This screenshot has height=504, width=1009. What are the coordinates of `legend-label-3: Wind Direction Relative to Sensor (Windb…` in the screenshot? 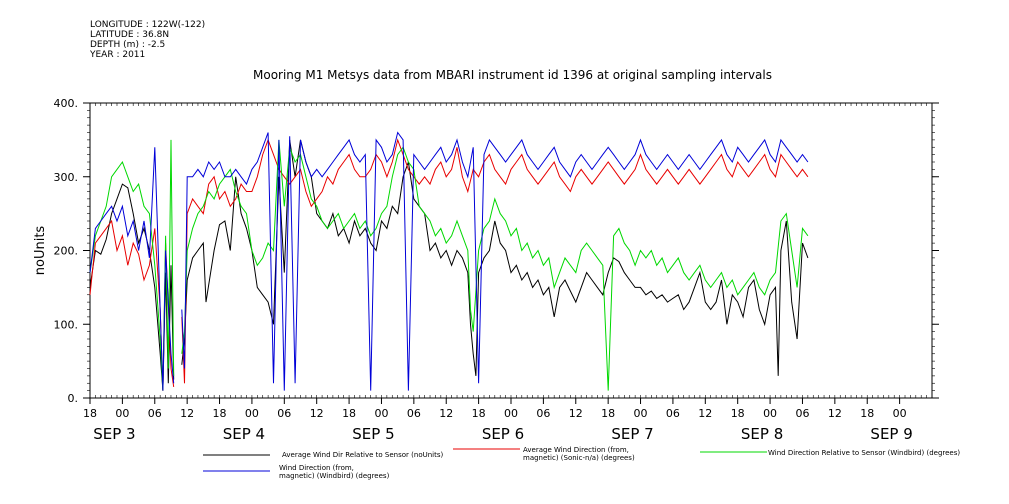 It's located at (864, 453).